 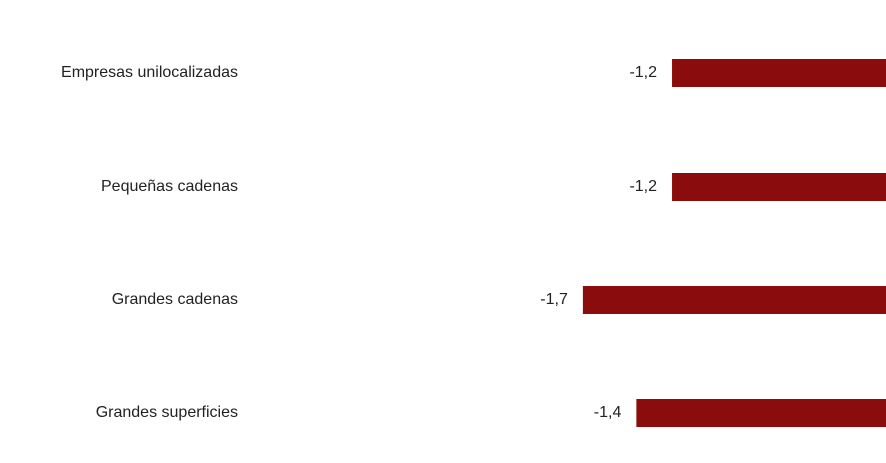 I want to click on category-label: Grandes superficies, so click(x=167, y=412).